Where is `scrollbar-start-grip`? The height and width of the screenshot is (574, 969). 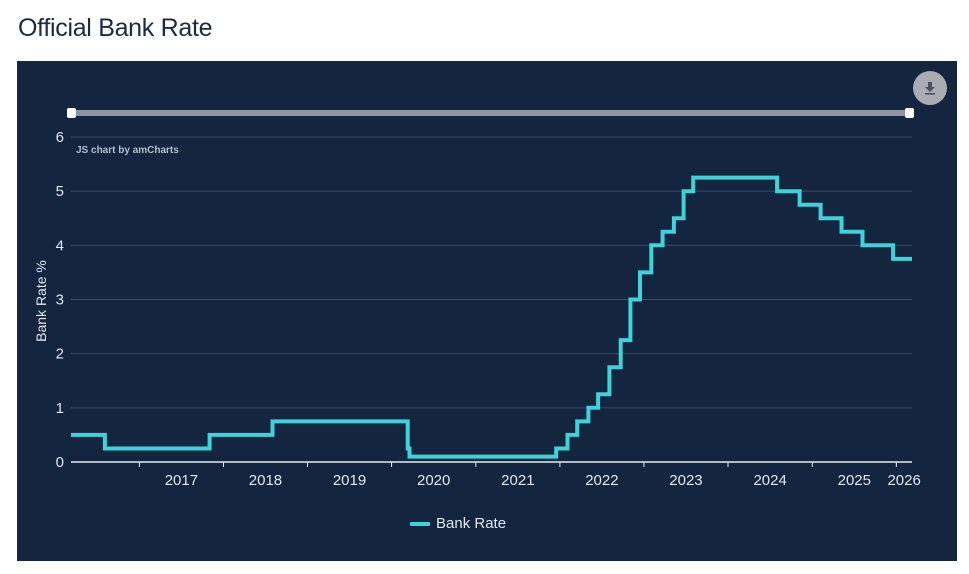
scrollbar-start-grip is located at coordinates (71, 113).